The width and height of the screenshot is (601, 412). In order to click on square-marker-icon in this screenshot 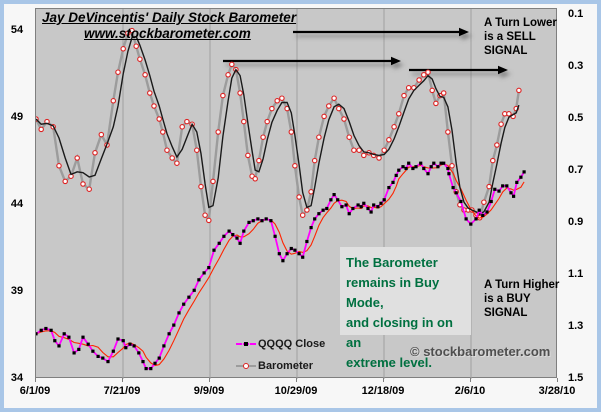, I will do `click(246, 344)`.